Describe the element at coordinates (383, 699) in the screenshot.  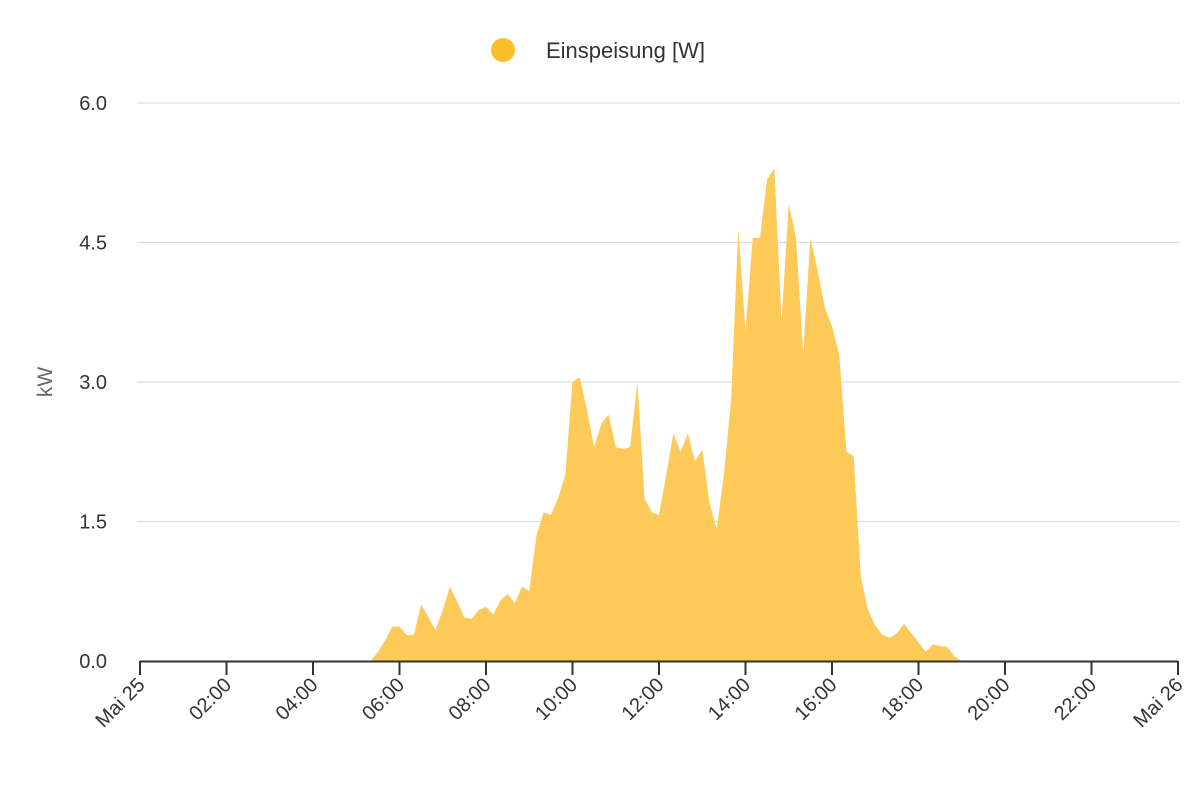
I see `x-tick-label: 06:00` at that location.